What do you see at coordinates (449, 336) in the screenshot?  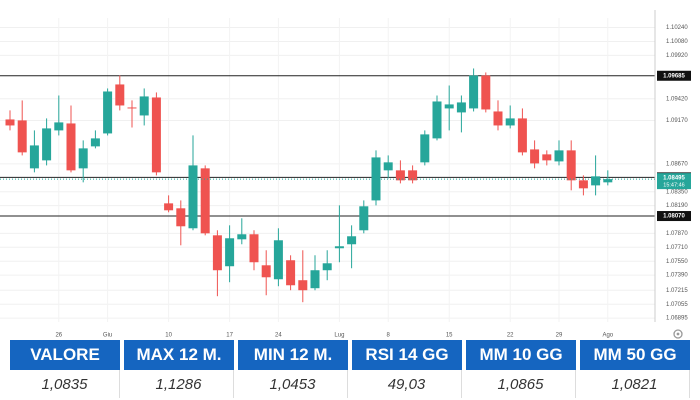 I see `x-tick-label: 15` at bounding box center [449, 336].